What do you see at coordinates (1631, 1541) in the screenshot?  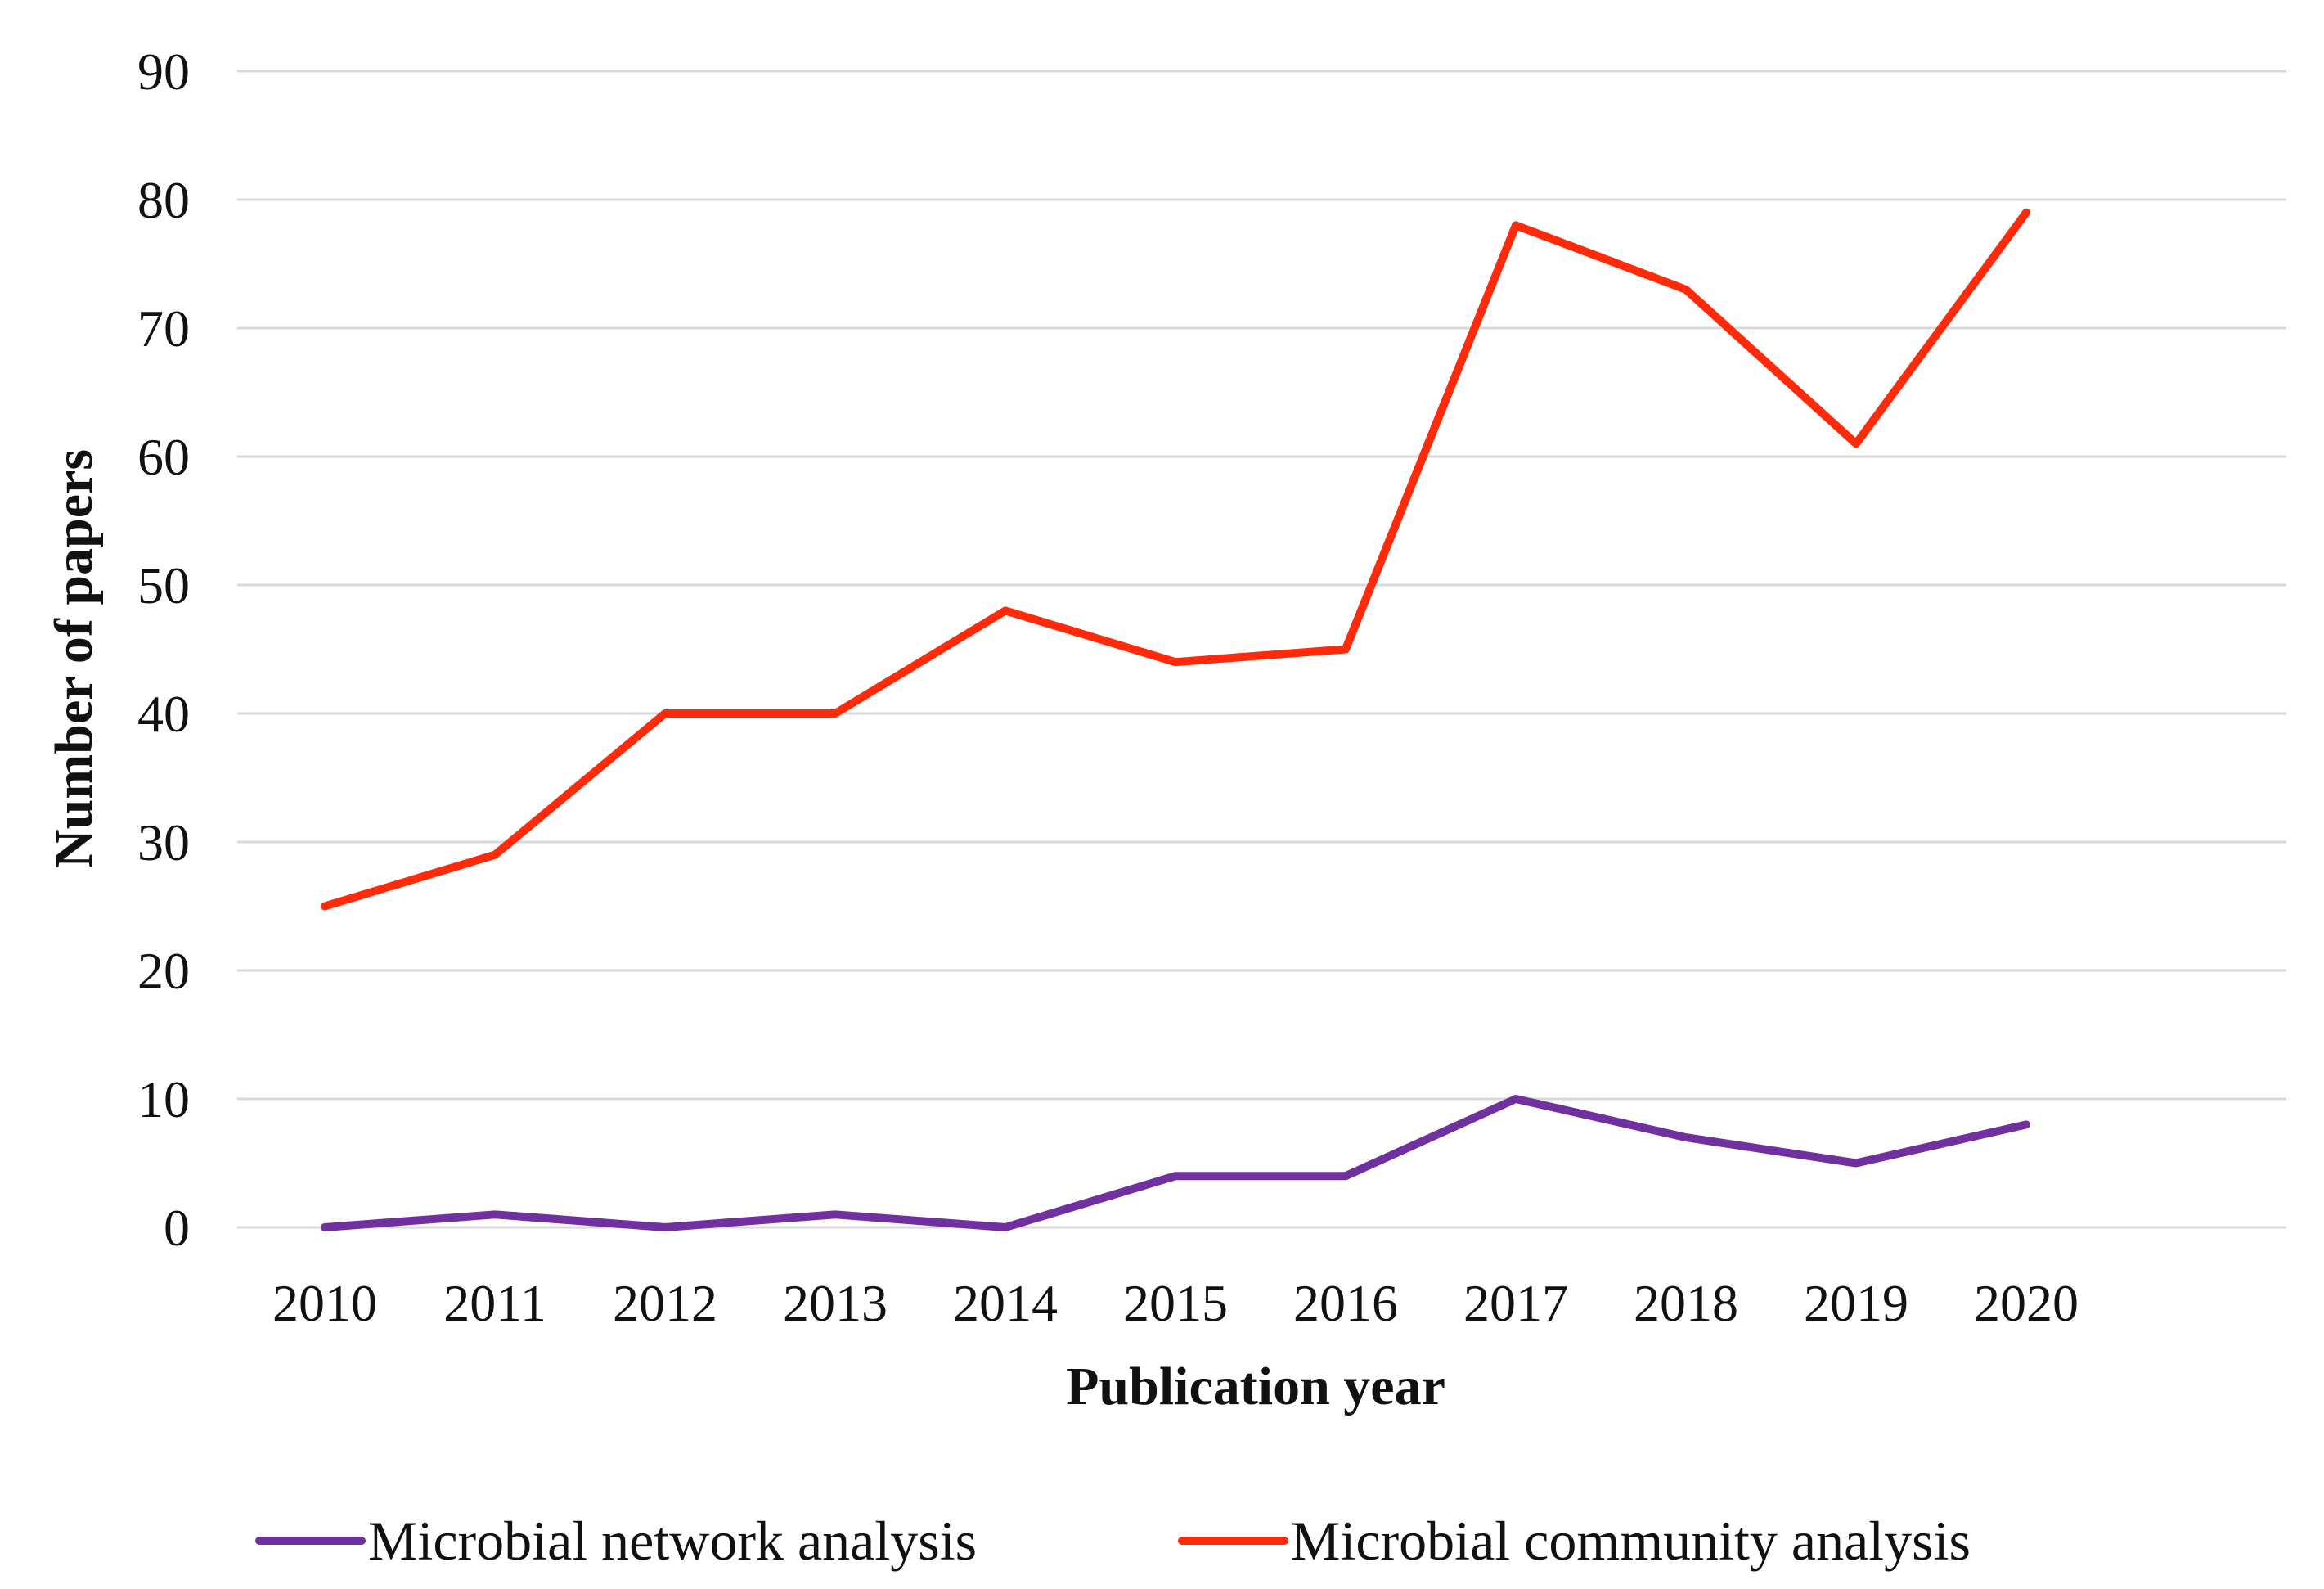 I see `legend-label-1: Microbial community analysis` at bounding box center [1631, 1541].